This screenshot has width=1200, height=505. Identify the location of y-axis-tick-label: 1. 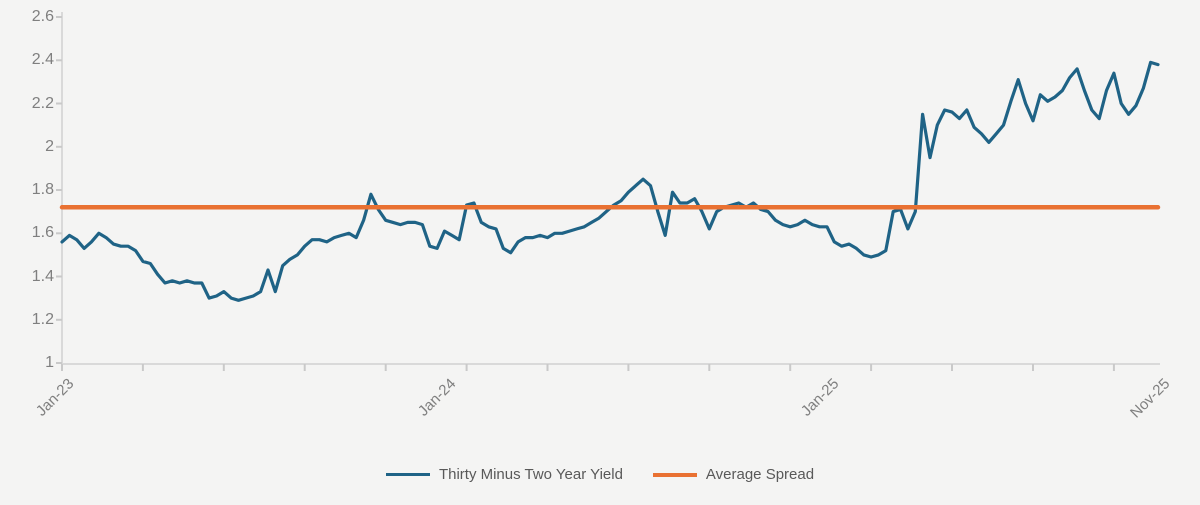
(49, 362).